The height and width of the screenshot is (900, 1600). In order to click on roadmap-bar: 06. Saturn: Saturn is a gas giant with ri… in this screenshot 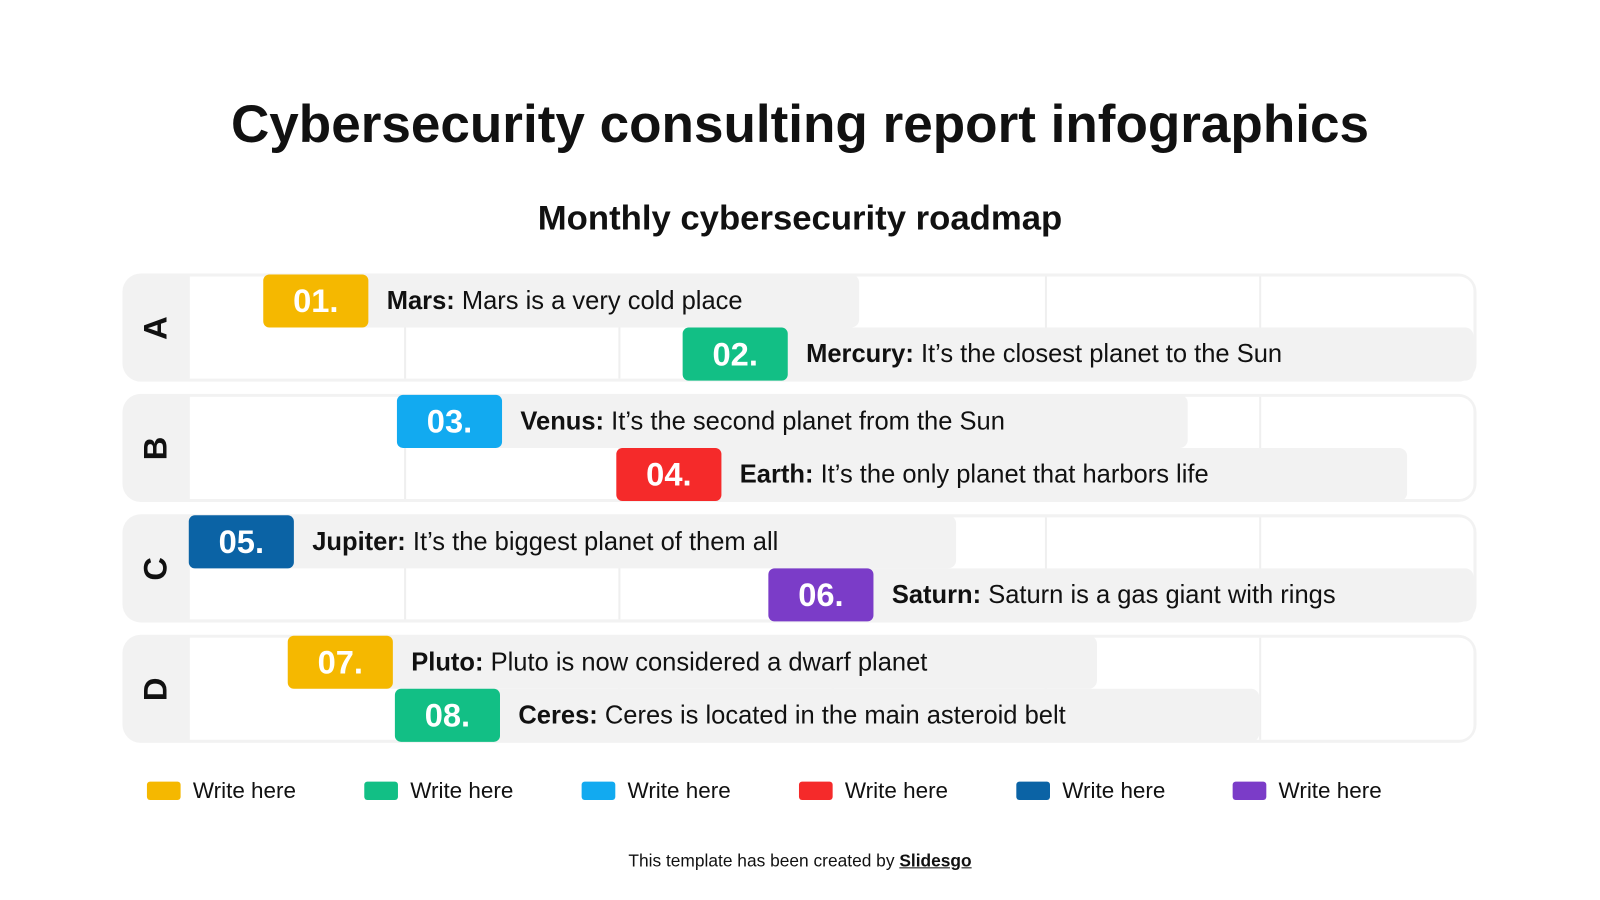, I will do `click(1121, 595)`.